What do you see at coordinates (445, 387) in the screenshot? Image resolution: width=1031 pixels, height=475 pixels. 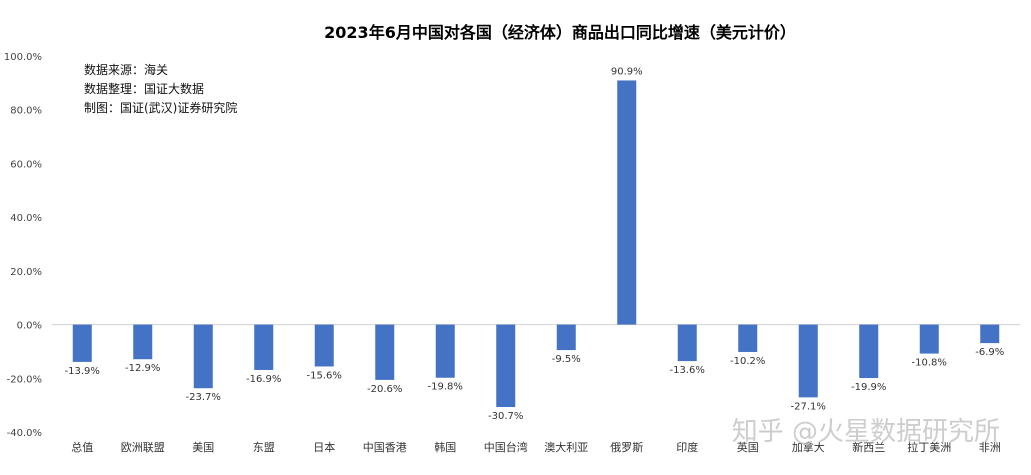 I see `data-label: -19.8%` at bounding box center [445, 387].